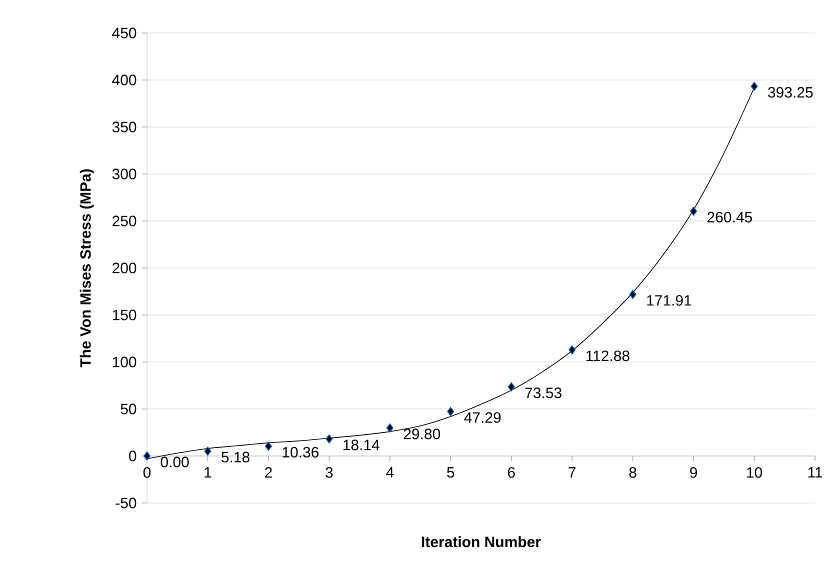  What do you see at coordinates (124, 315) in the screenshot?
I see `y-tick-label: 150` at bounding box center [124, 315].